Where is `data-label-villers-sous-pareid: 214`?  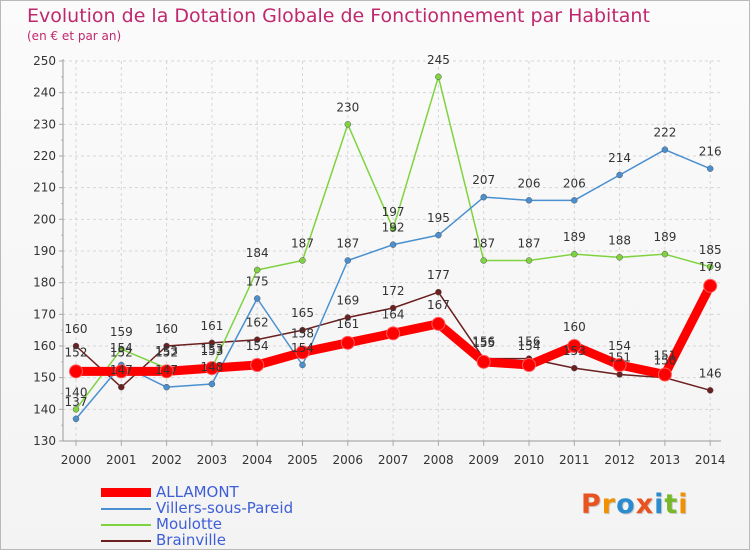 data-label-villers-sous-pareid: 214 is located at coordinates (619, 158).